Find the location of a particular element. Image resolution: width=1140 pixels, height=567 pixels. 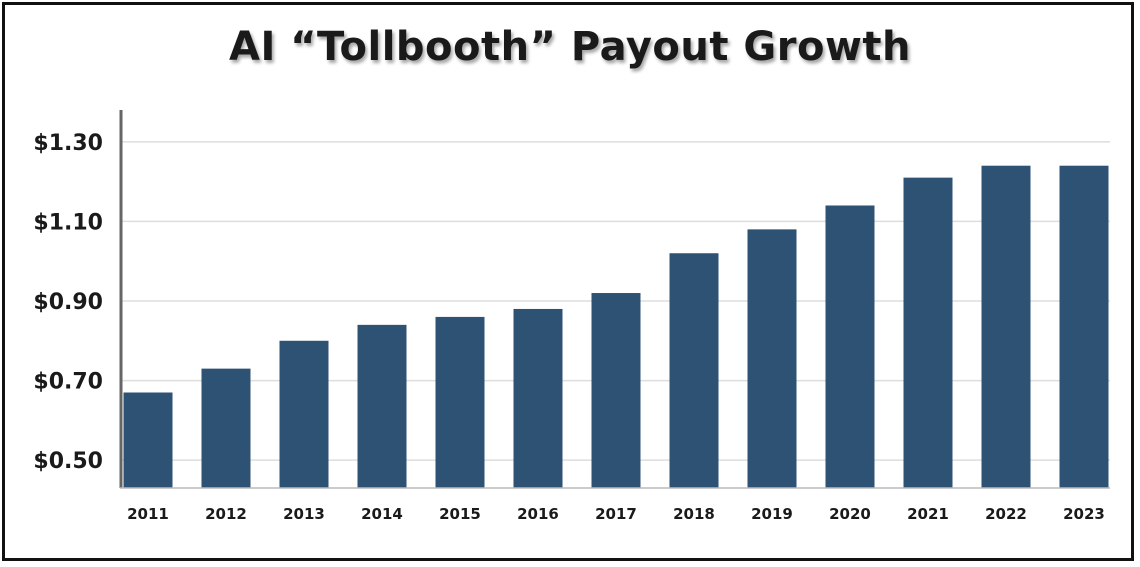

bar-2022 is located at coordinates (1006, 326).